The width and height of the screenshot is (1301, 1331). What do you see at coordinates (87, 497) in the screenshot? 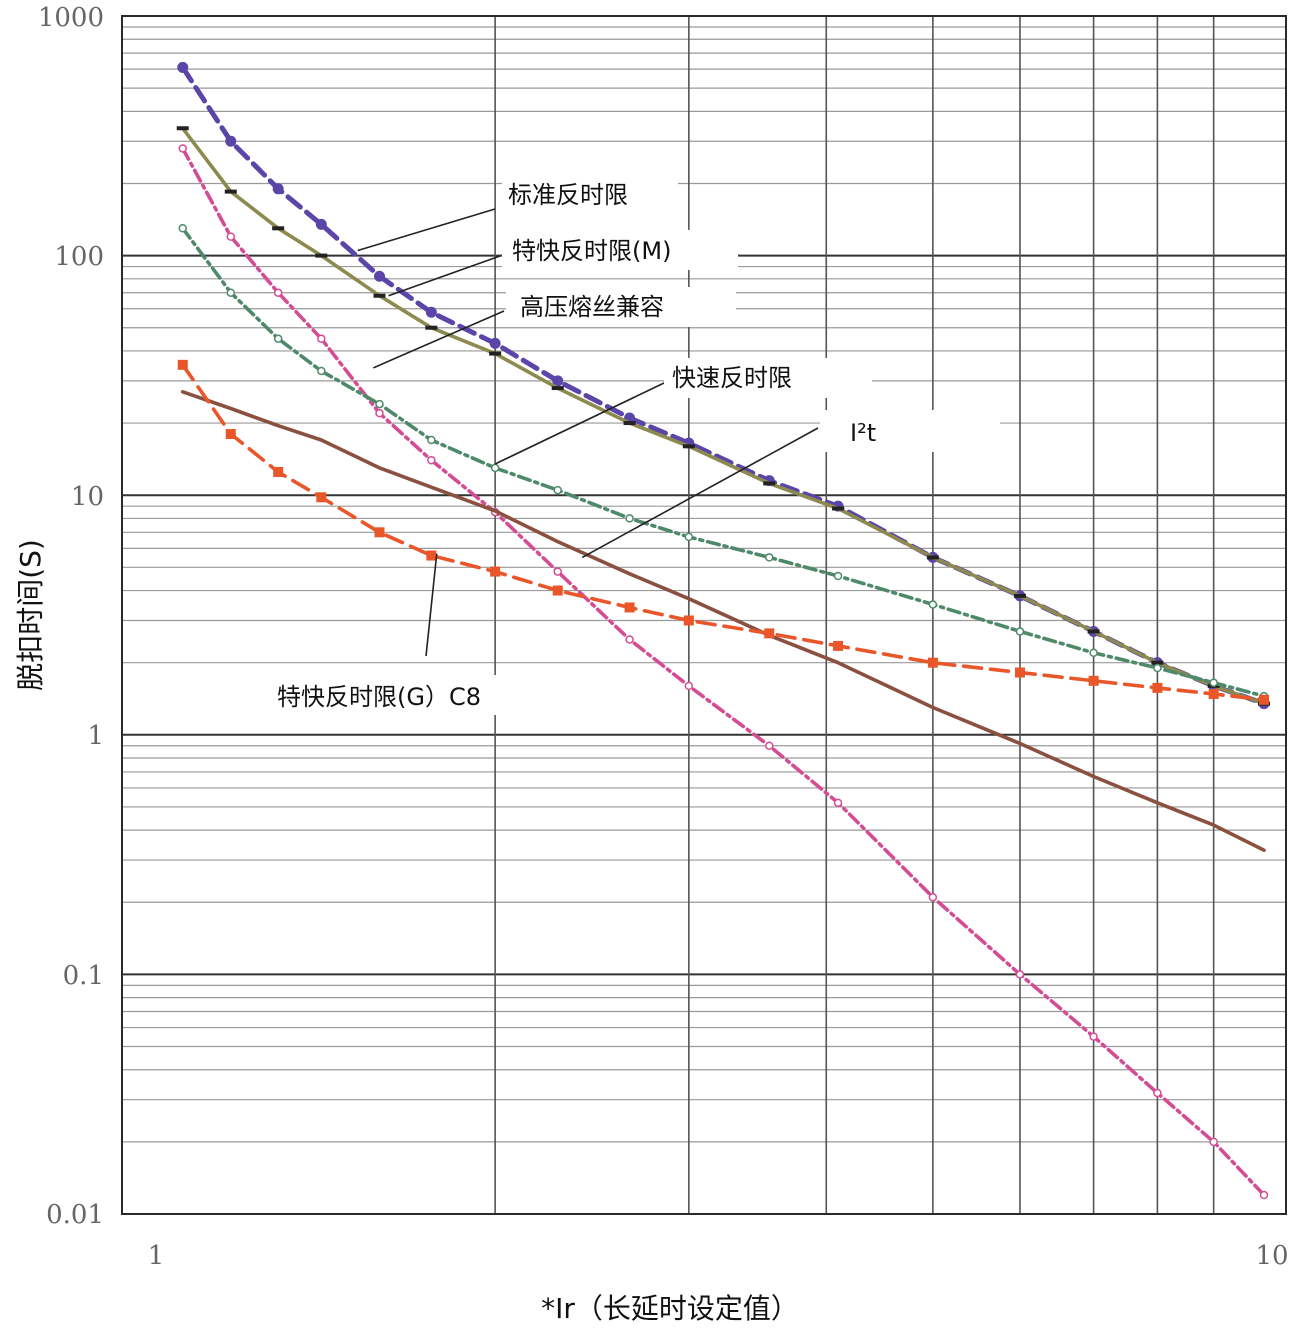
I see `y-tick-label: 10` at bounding box center [87, 497].